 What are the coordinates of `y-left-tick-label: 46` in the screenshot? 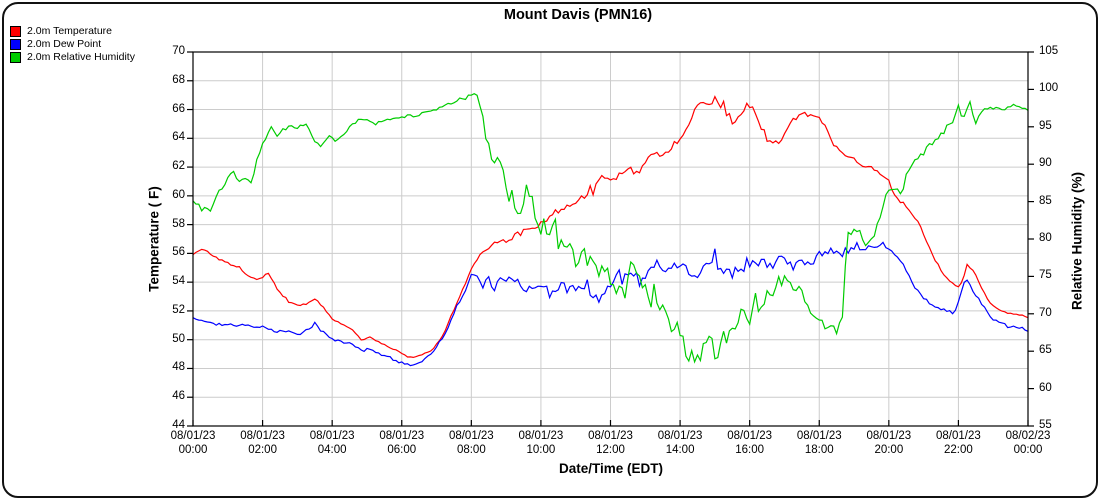 It's located at (178, 396).